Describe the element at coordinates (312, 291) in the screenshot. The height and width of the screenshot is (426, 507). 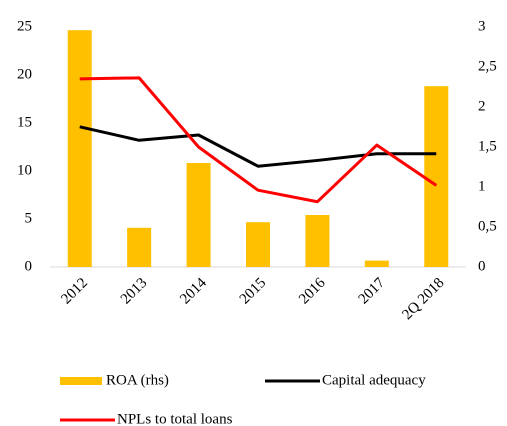
I see `x-tick-label: 2016` at that location.